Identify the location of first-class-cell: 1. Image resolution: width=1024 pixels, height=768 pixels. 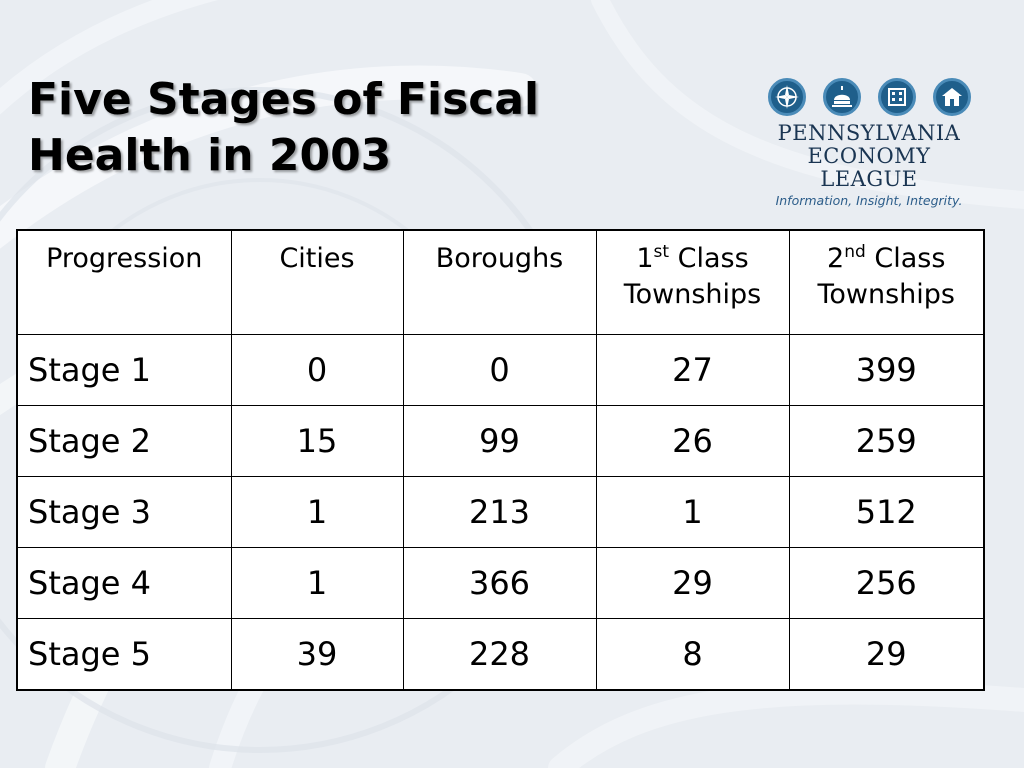
(692, 512).